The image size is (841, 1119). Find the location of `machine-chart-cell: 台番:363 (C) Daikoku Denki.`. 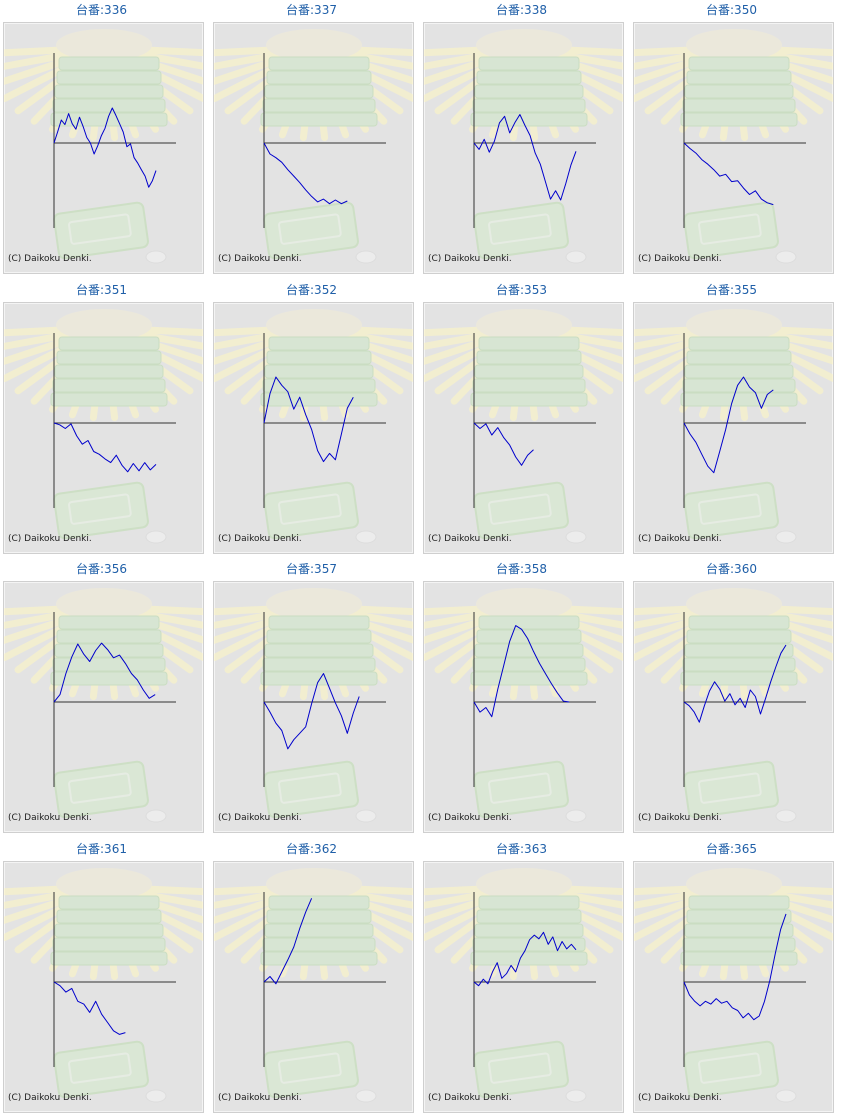

machine-chart-cell: 台番:363 (C) Daikoku Denki. is located at coordinates (522, 978).